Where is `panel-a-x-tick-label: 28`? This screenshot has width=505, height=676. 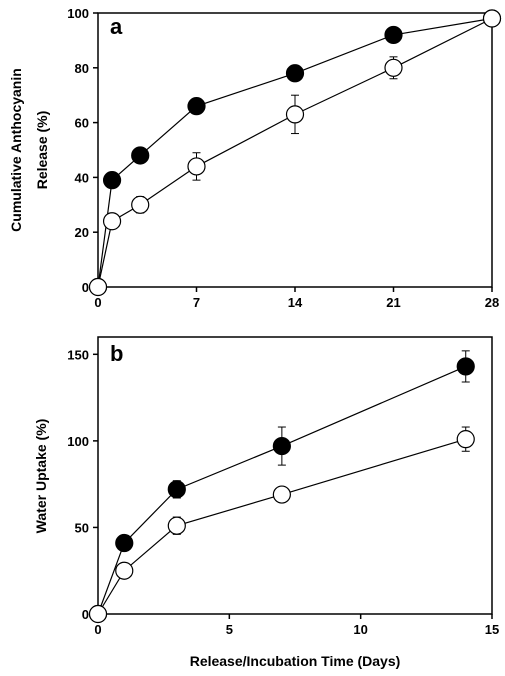 panel-a-x-tick-label: 28 is located at coordinates (492, 302).